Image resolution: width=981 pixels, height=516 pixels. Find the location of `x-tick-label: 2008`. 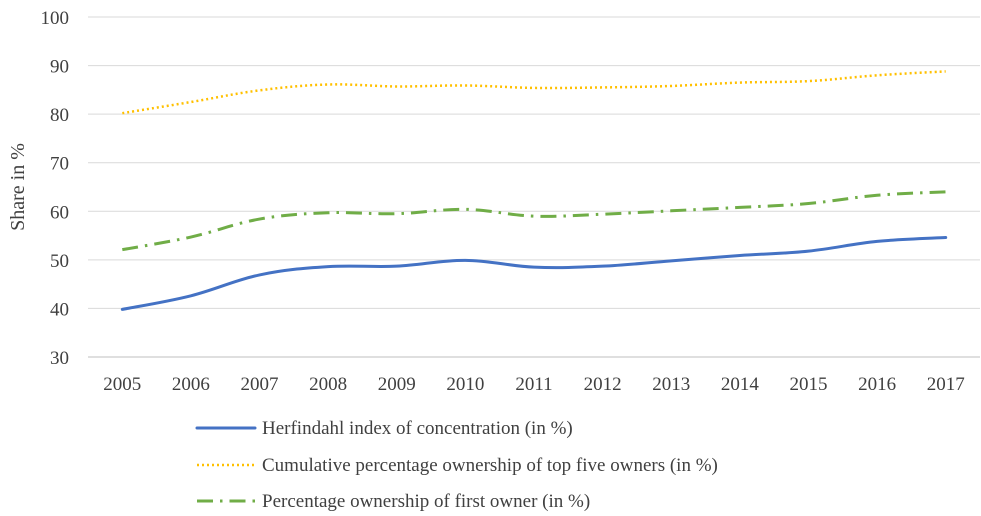

x-tick-label: 2008 is located at coordinates (328, 384).